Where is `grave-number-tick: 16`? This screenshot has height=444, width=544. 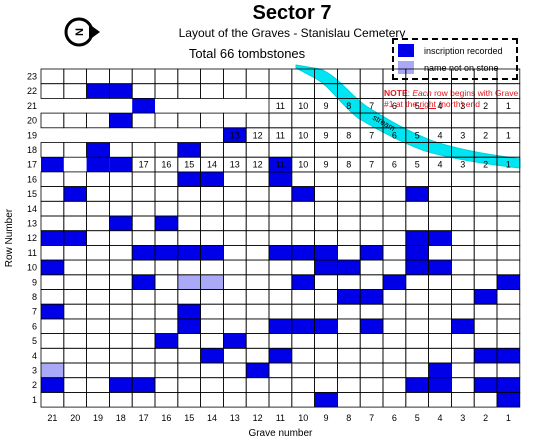 grave-number-tick: 16 is located at coordinates (166, 418).